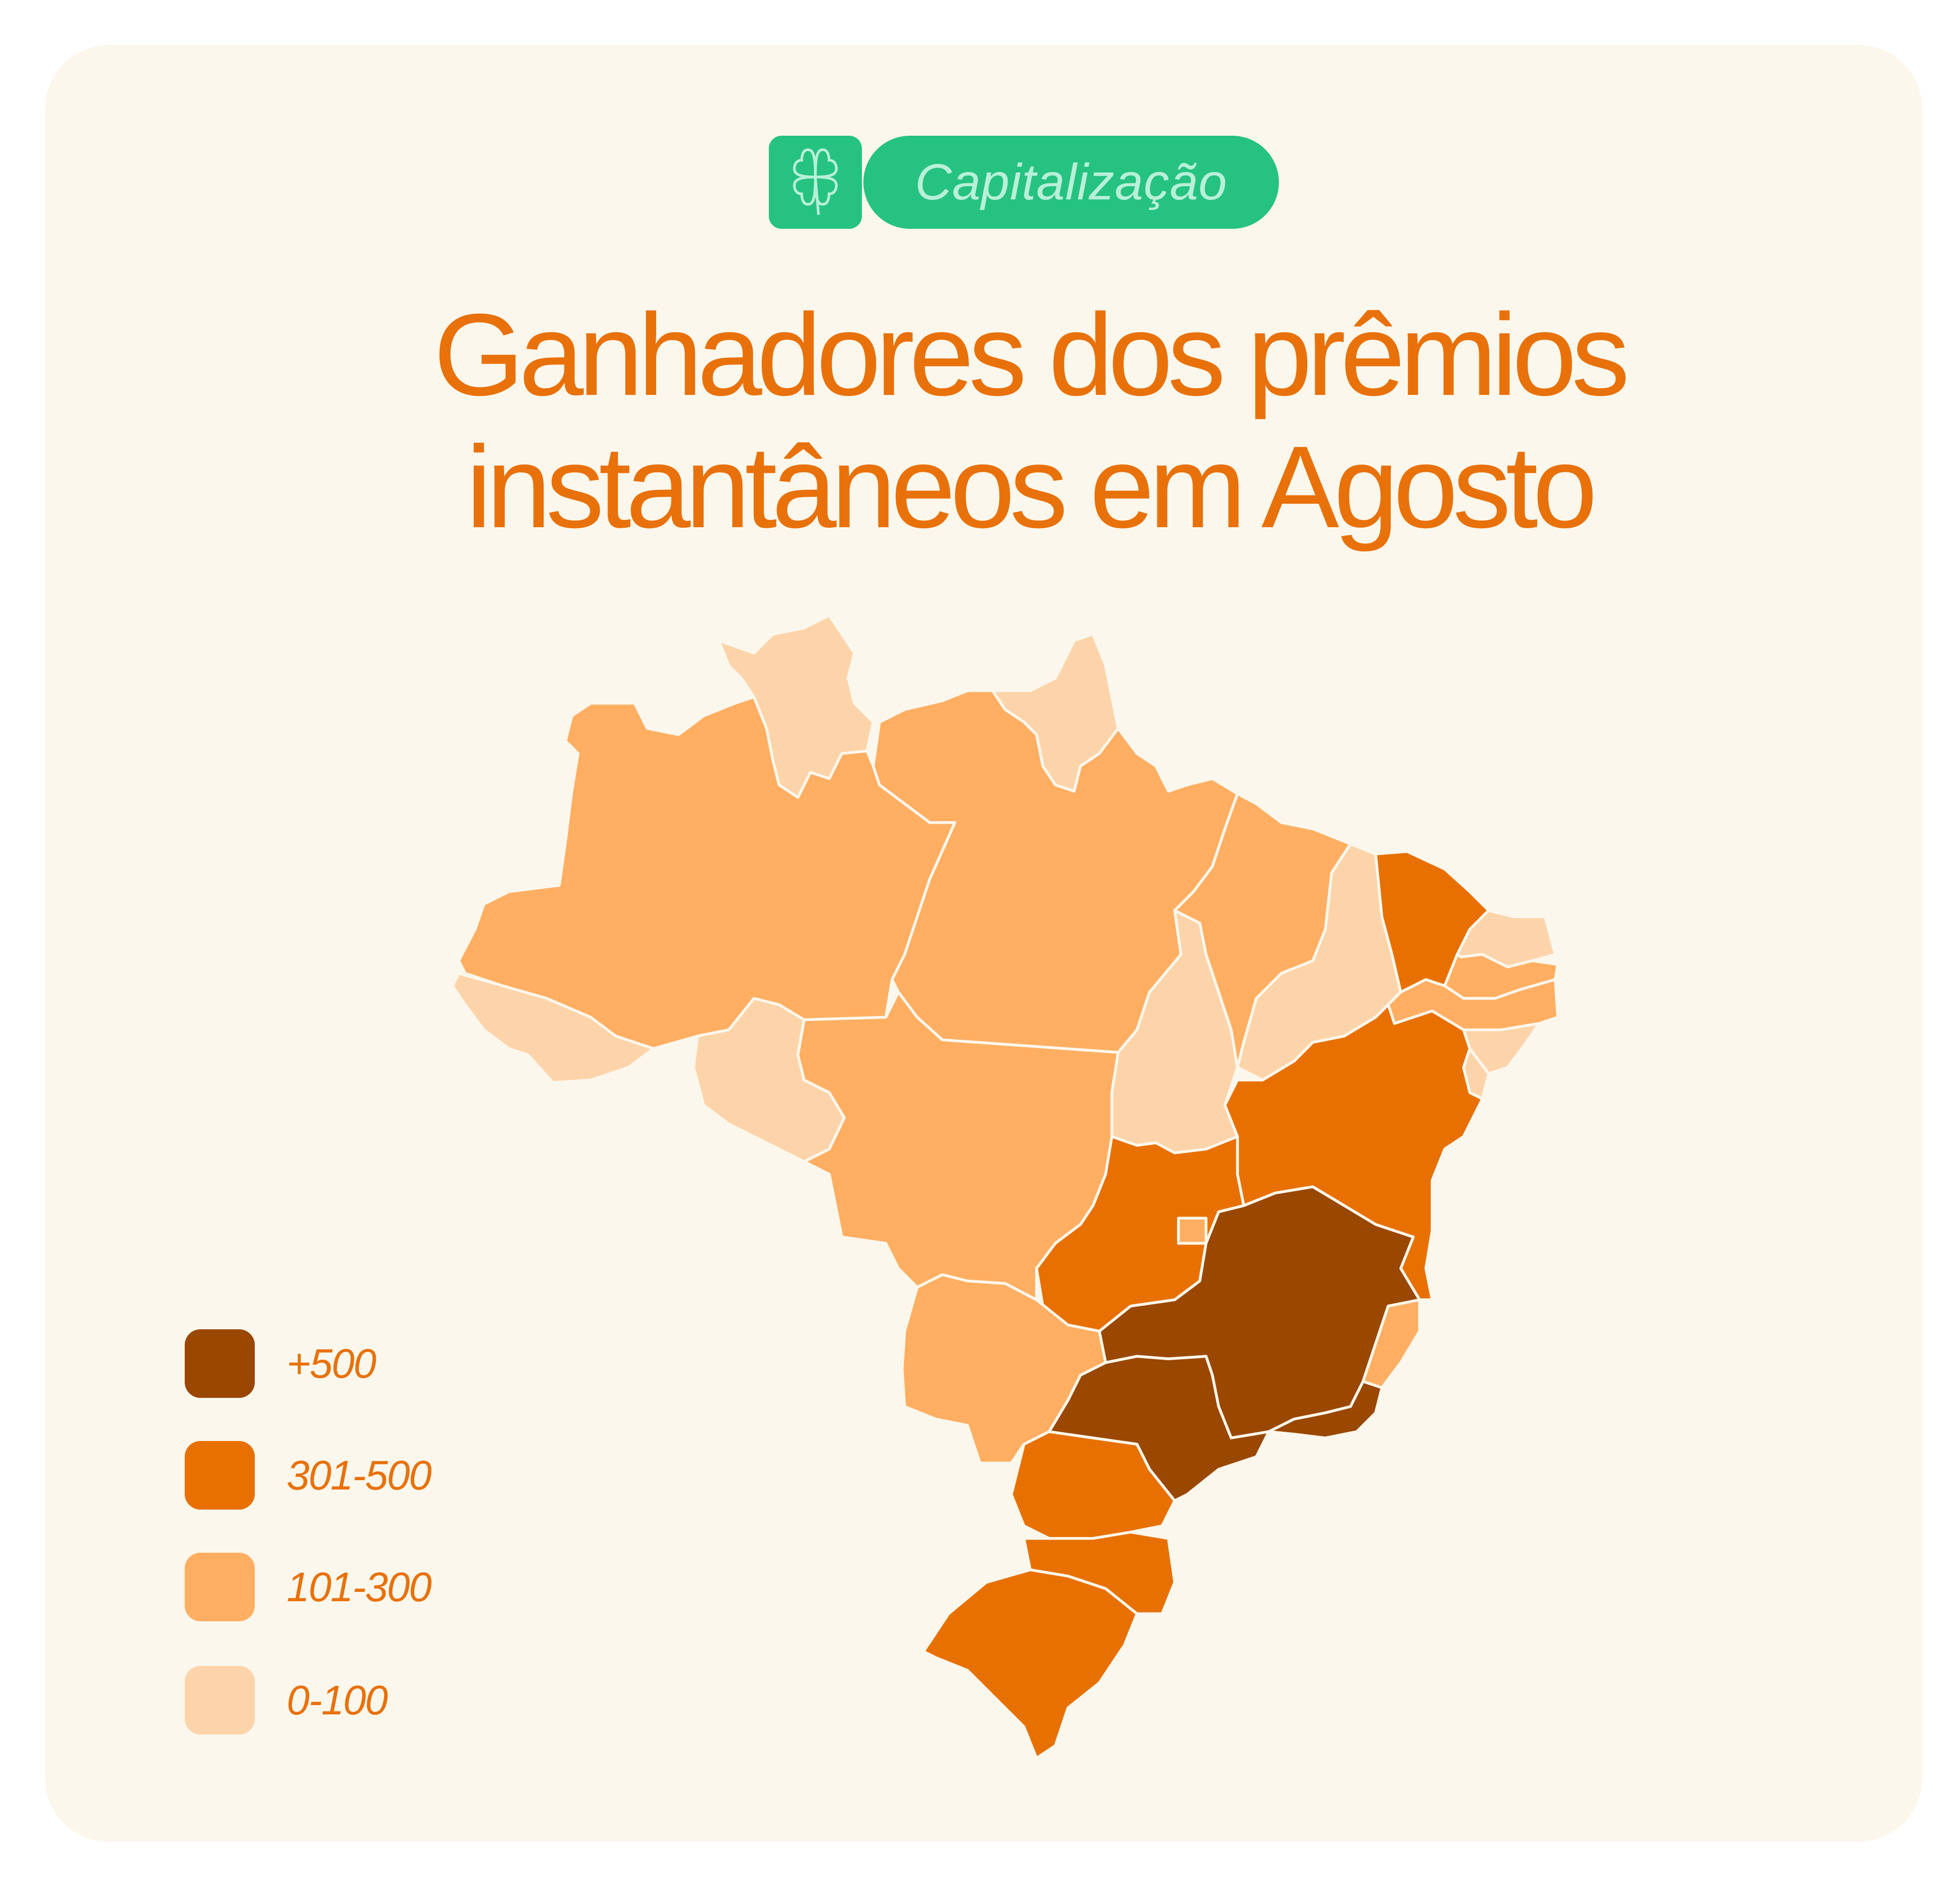 This screenshot has height=1880, width=1960. Describe the element at coordinates (1192, 1231) in the screenshot. I see `state-region-df` at that location.